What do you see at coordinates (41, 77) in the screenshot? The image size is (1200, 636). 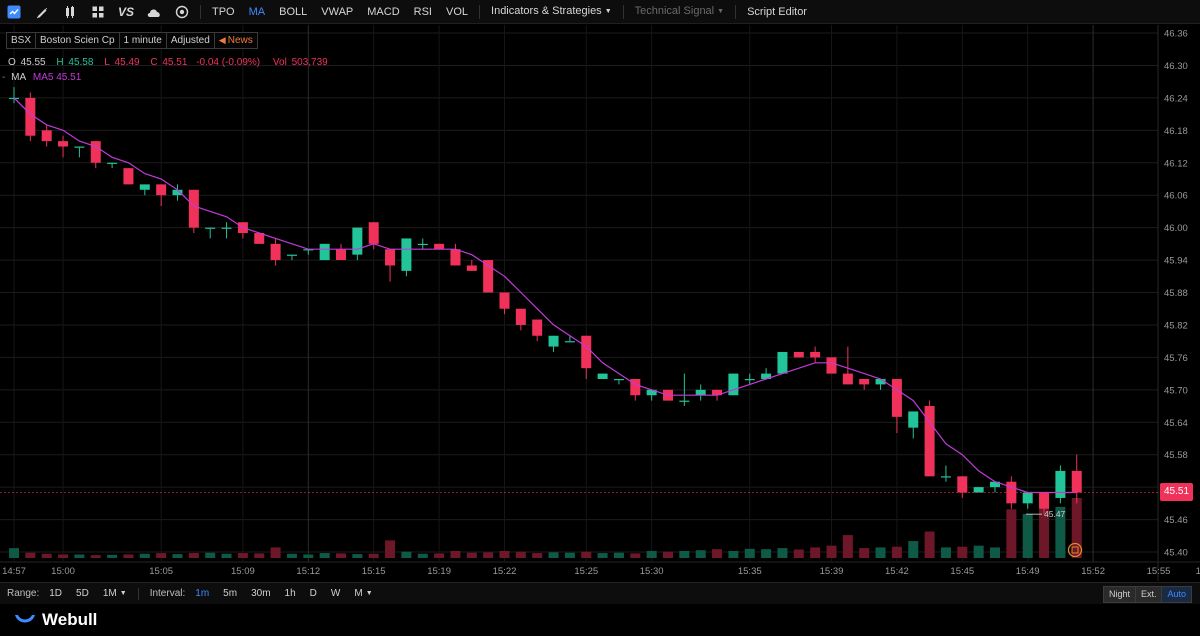 I see `ma-readout: - MA MA5 45.51` at bounding box center [41, 77].